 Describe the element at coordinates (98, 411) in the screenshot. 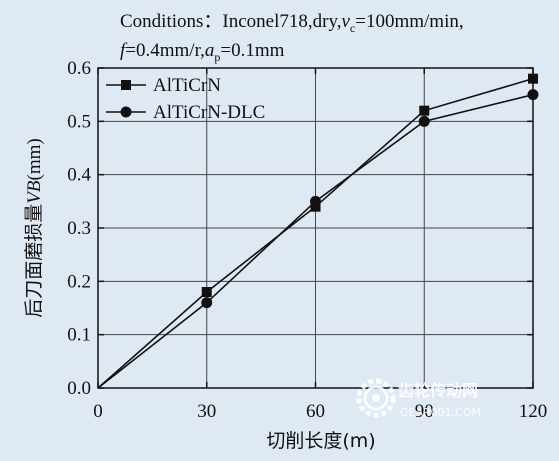

I see `x-tick-label: 0` at that location.